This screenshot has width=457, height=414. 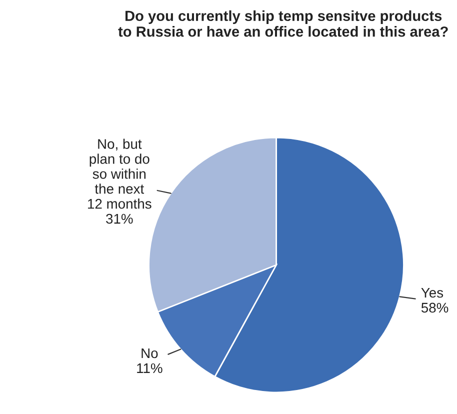 I want to click on data-label: 31%, so click(x=119, y=219).